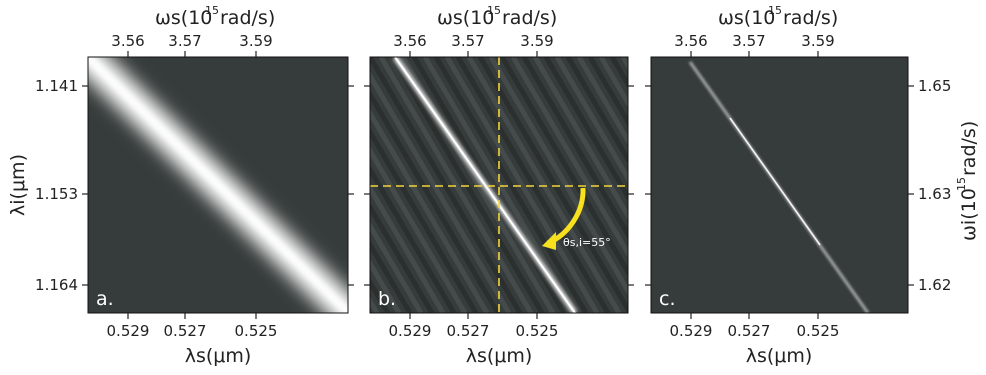 This screenshot has width=986, height=375. Describe the element at coordinates (549, 241) in the screenshot. I see `angle-arrow-head` at that location.